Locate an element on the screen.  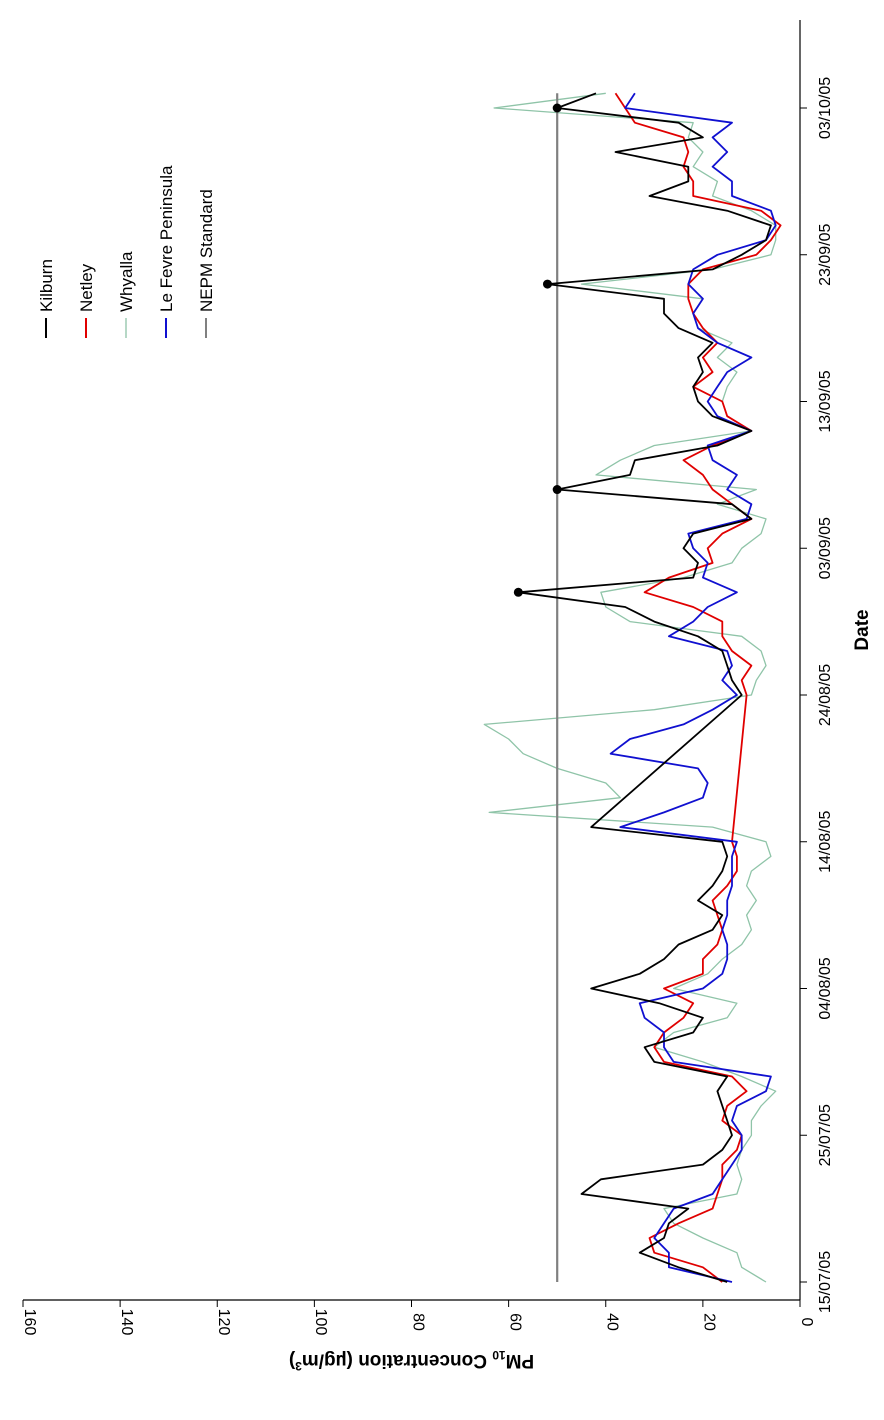
date-tick-label-7: 23/09/05 is located at coordinates (825, 255).